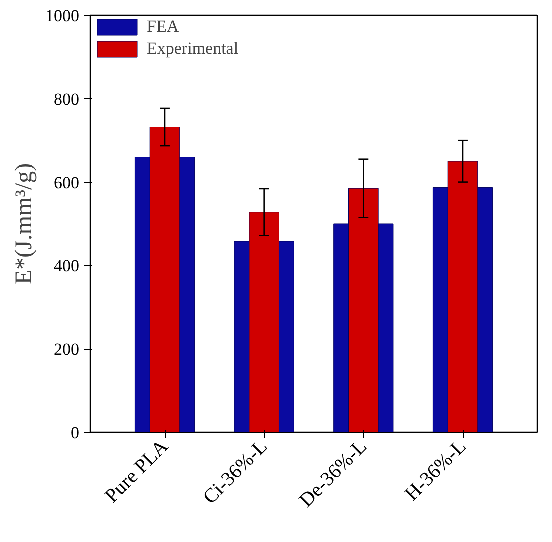 The height and width of the screenshot is (542, 552). What do you see at coordinates (163, 27) in the screenshot?
I see `legend-label: FEA` at bounding box center [163, 27].